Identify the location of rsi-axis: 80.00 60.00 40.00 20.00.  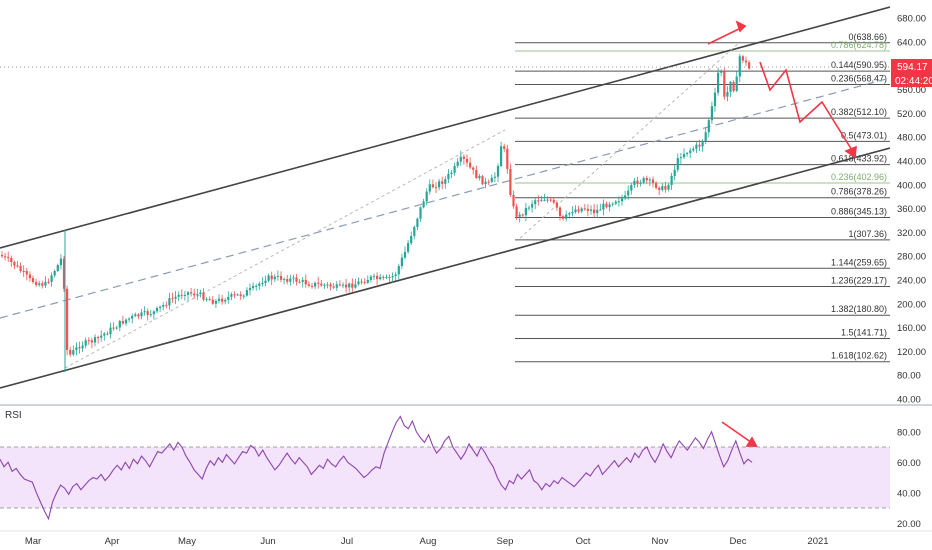
(909, 478).